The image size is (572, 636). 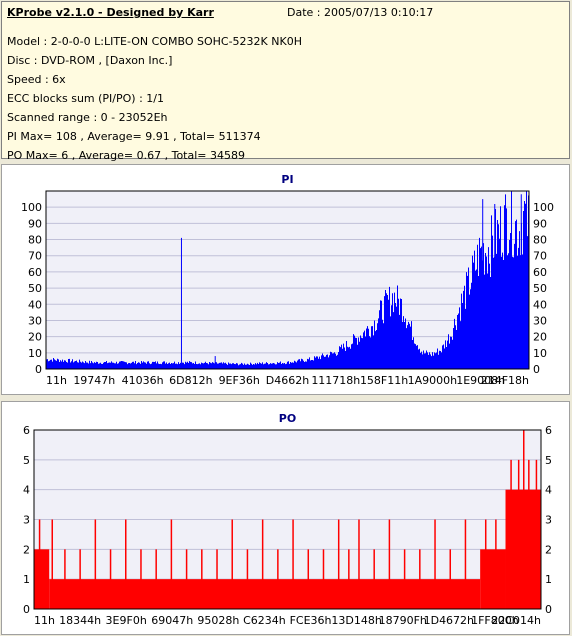 What do you see at coordinates (540, 240) in the screenshot?
I see `pi-ytick-right: 80` at bounding box center [540, 240].